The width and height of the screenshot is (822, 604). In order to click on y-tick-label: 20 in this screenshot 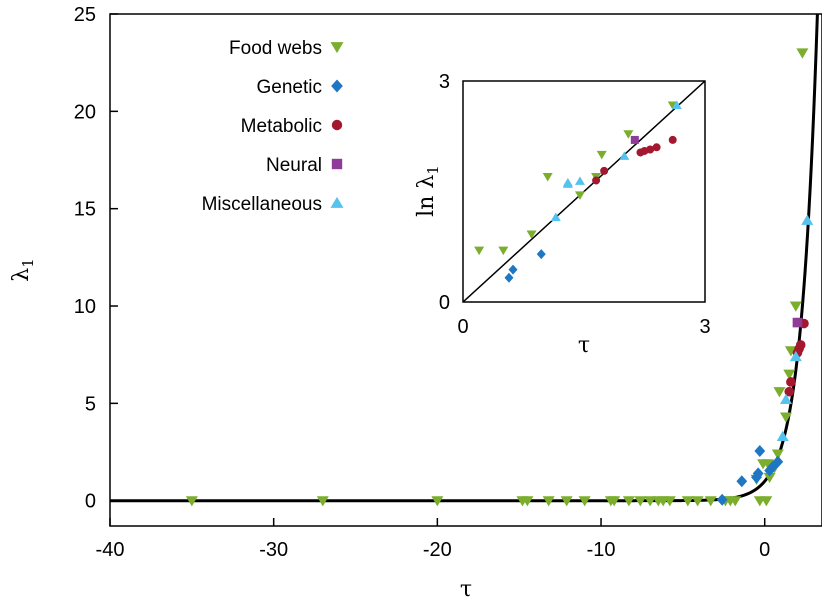, I will do `click(85, 112)`.